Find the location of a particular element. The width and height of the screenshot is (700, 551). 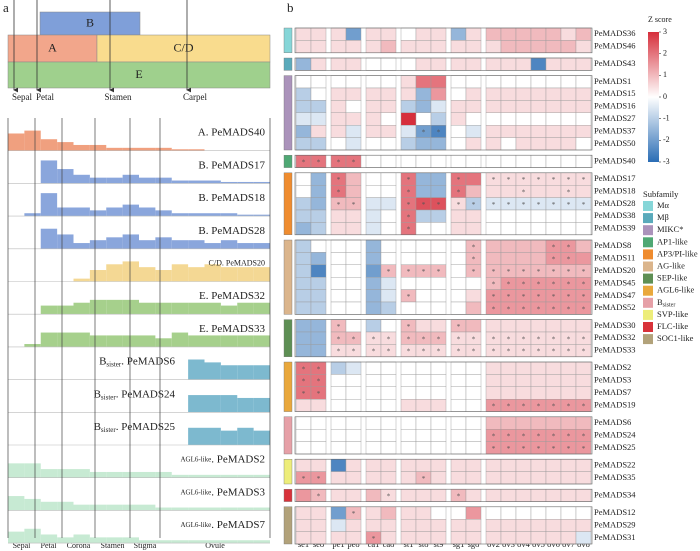

track-label-name: A. PeMADS40 is located at coordinates (232, 132).